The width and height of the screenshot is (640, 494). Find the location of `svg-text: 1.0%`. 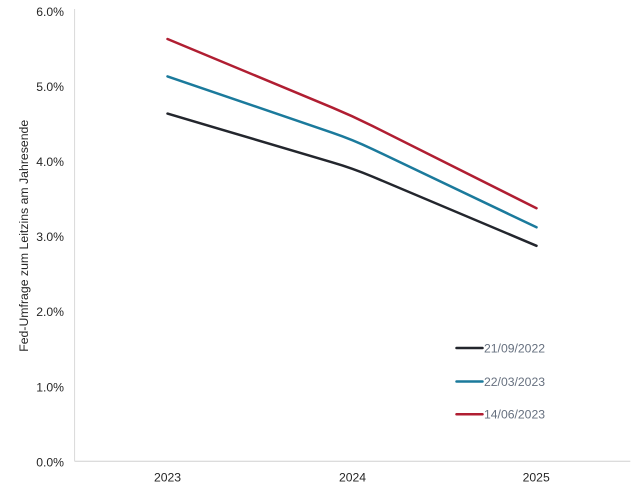

svg-text: 1.0% is located at coordinates (50, 387).